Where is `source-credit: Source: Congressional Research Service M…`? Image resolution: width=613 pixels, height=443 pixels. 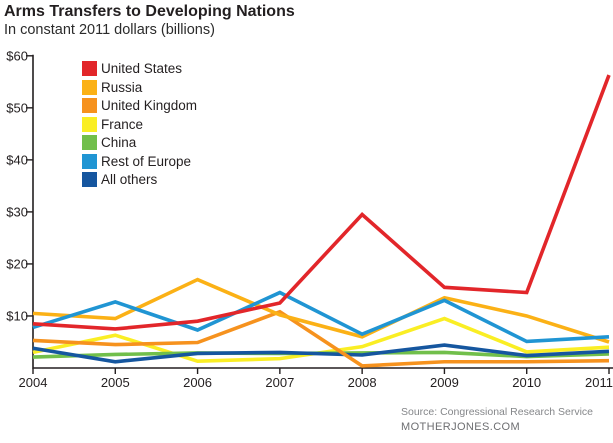
source-credit: Source: Congressional Research Service M… is located at coordinates (506, 419).